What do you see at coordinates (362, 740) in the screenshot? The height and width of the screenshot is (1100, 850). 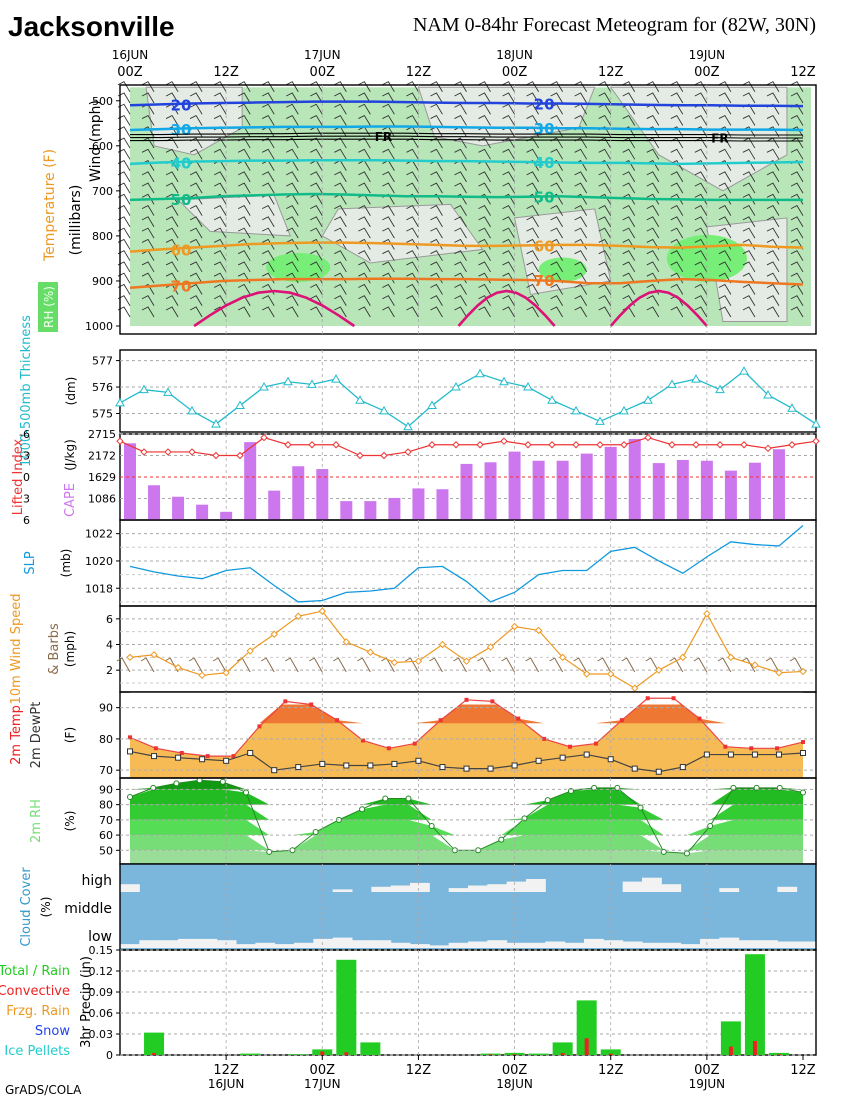 I see `temp-point` at bounding box center [362, 740].